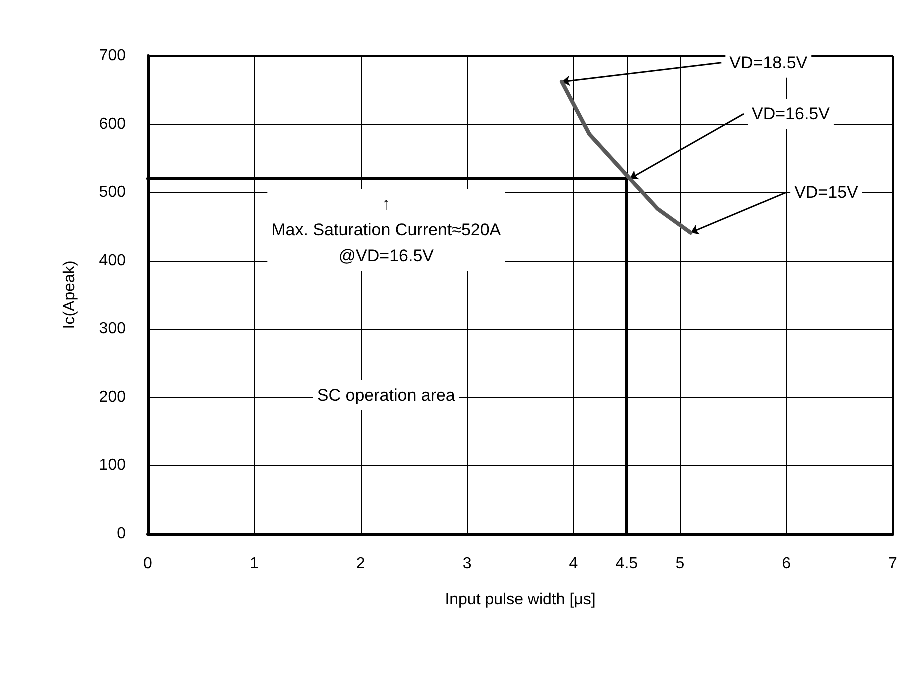 The image size is (920, 673). What do you see at coordinates (520, 600) in the screenshot?
I see `x-axis-title: Input pulse width [μs]` at bounding box center [520, 600].